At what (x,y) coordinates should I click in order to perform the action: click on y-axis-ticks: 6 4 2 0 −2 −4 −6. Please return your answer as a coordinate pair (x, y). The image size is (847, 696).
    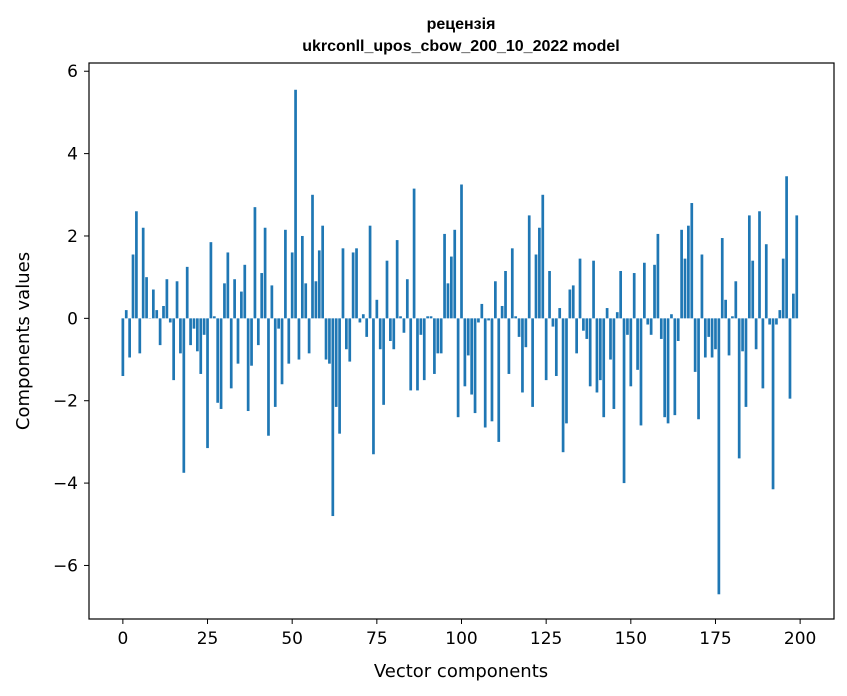
    Looking at the image, I should click on (71, 319).